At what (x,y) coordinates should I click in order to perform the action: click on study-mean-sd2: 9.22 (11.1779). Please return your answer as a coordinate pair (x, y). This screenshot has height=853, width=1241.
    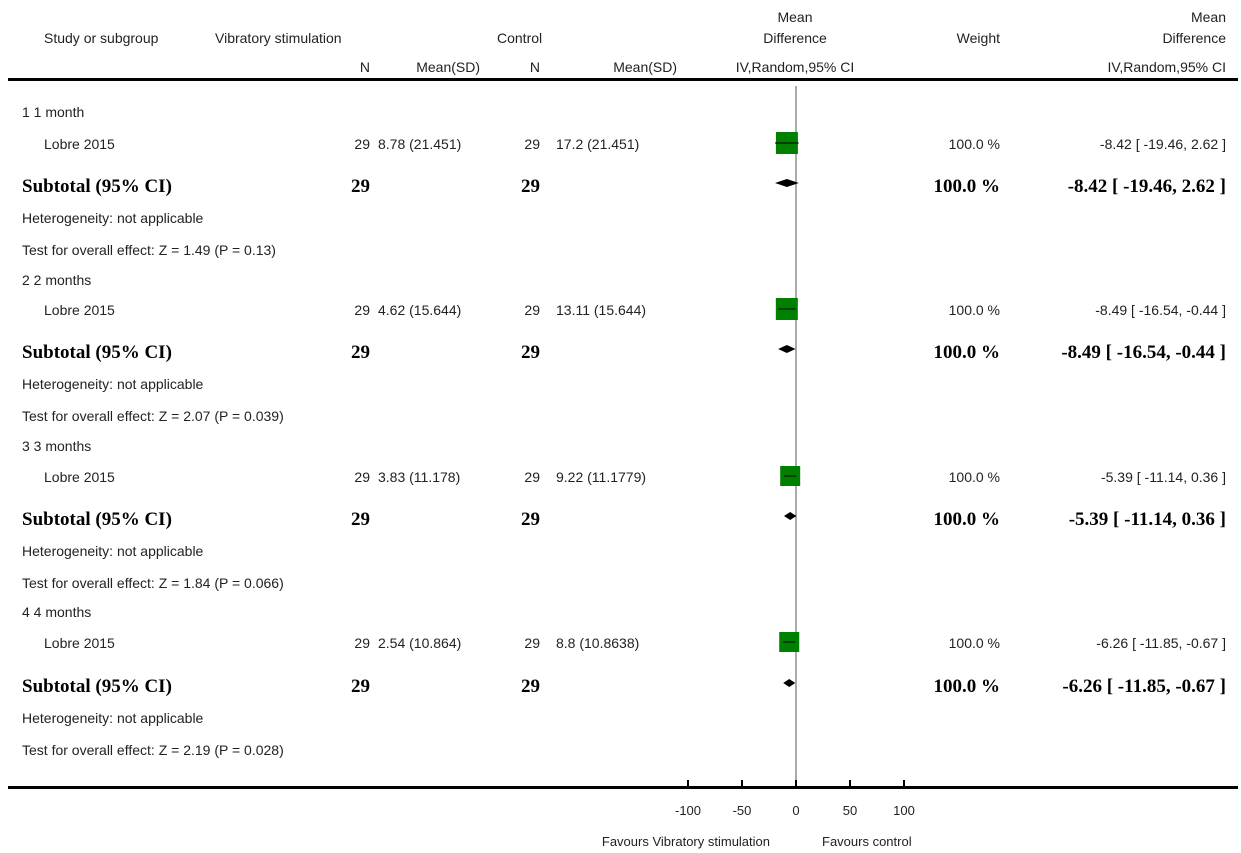
    Looking at the image, I should click on (601, 477).